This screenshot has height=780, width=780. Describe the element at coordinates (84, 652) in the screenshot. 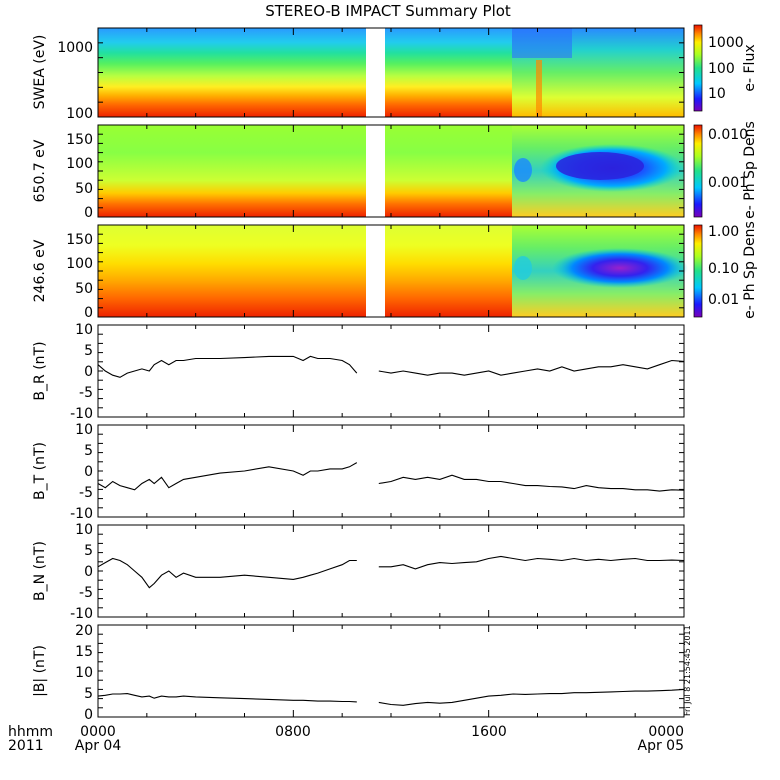

I see `ytick-label: 15` at that location.